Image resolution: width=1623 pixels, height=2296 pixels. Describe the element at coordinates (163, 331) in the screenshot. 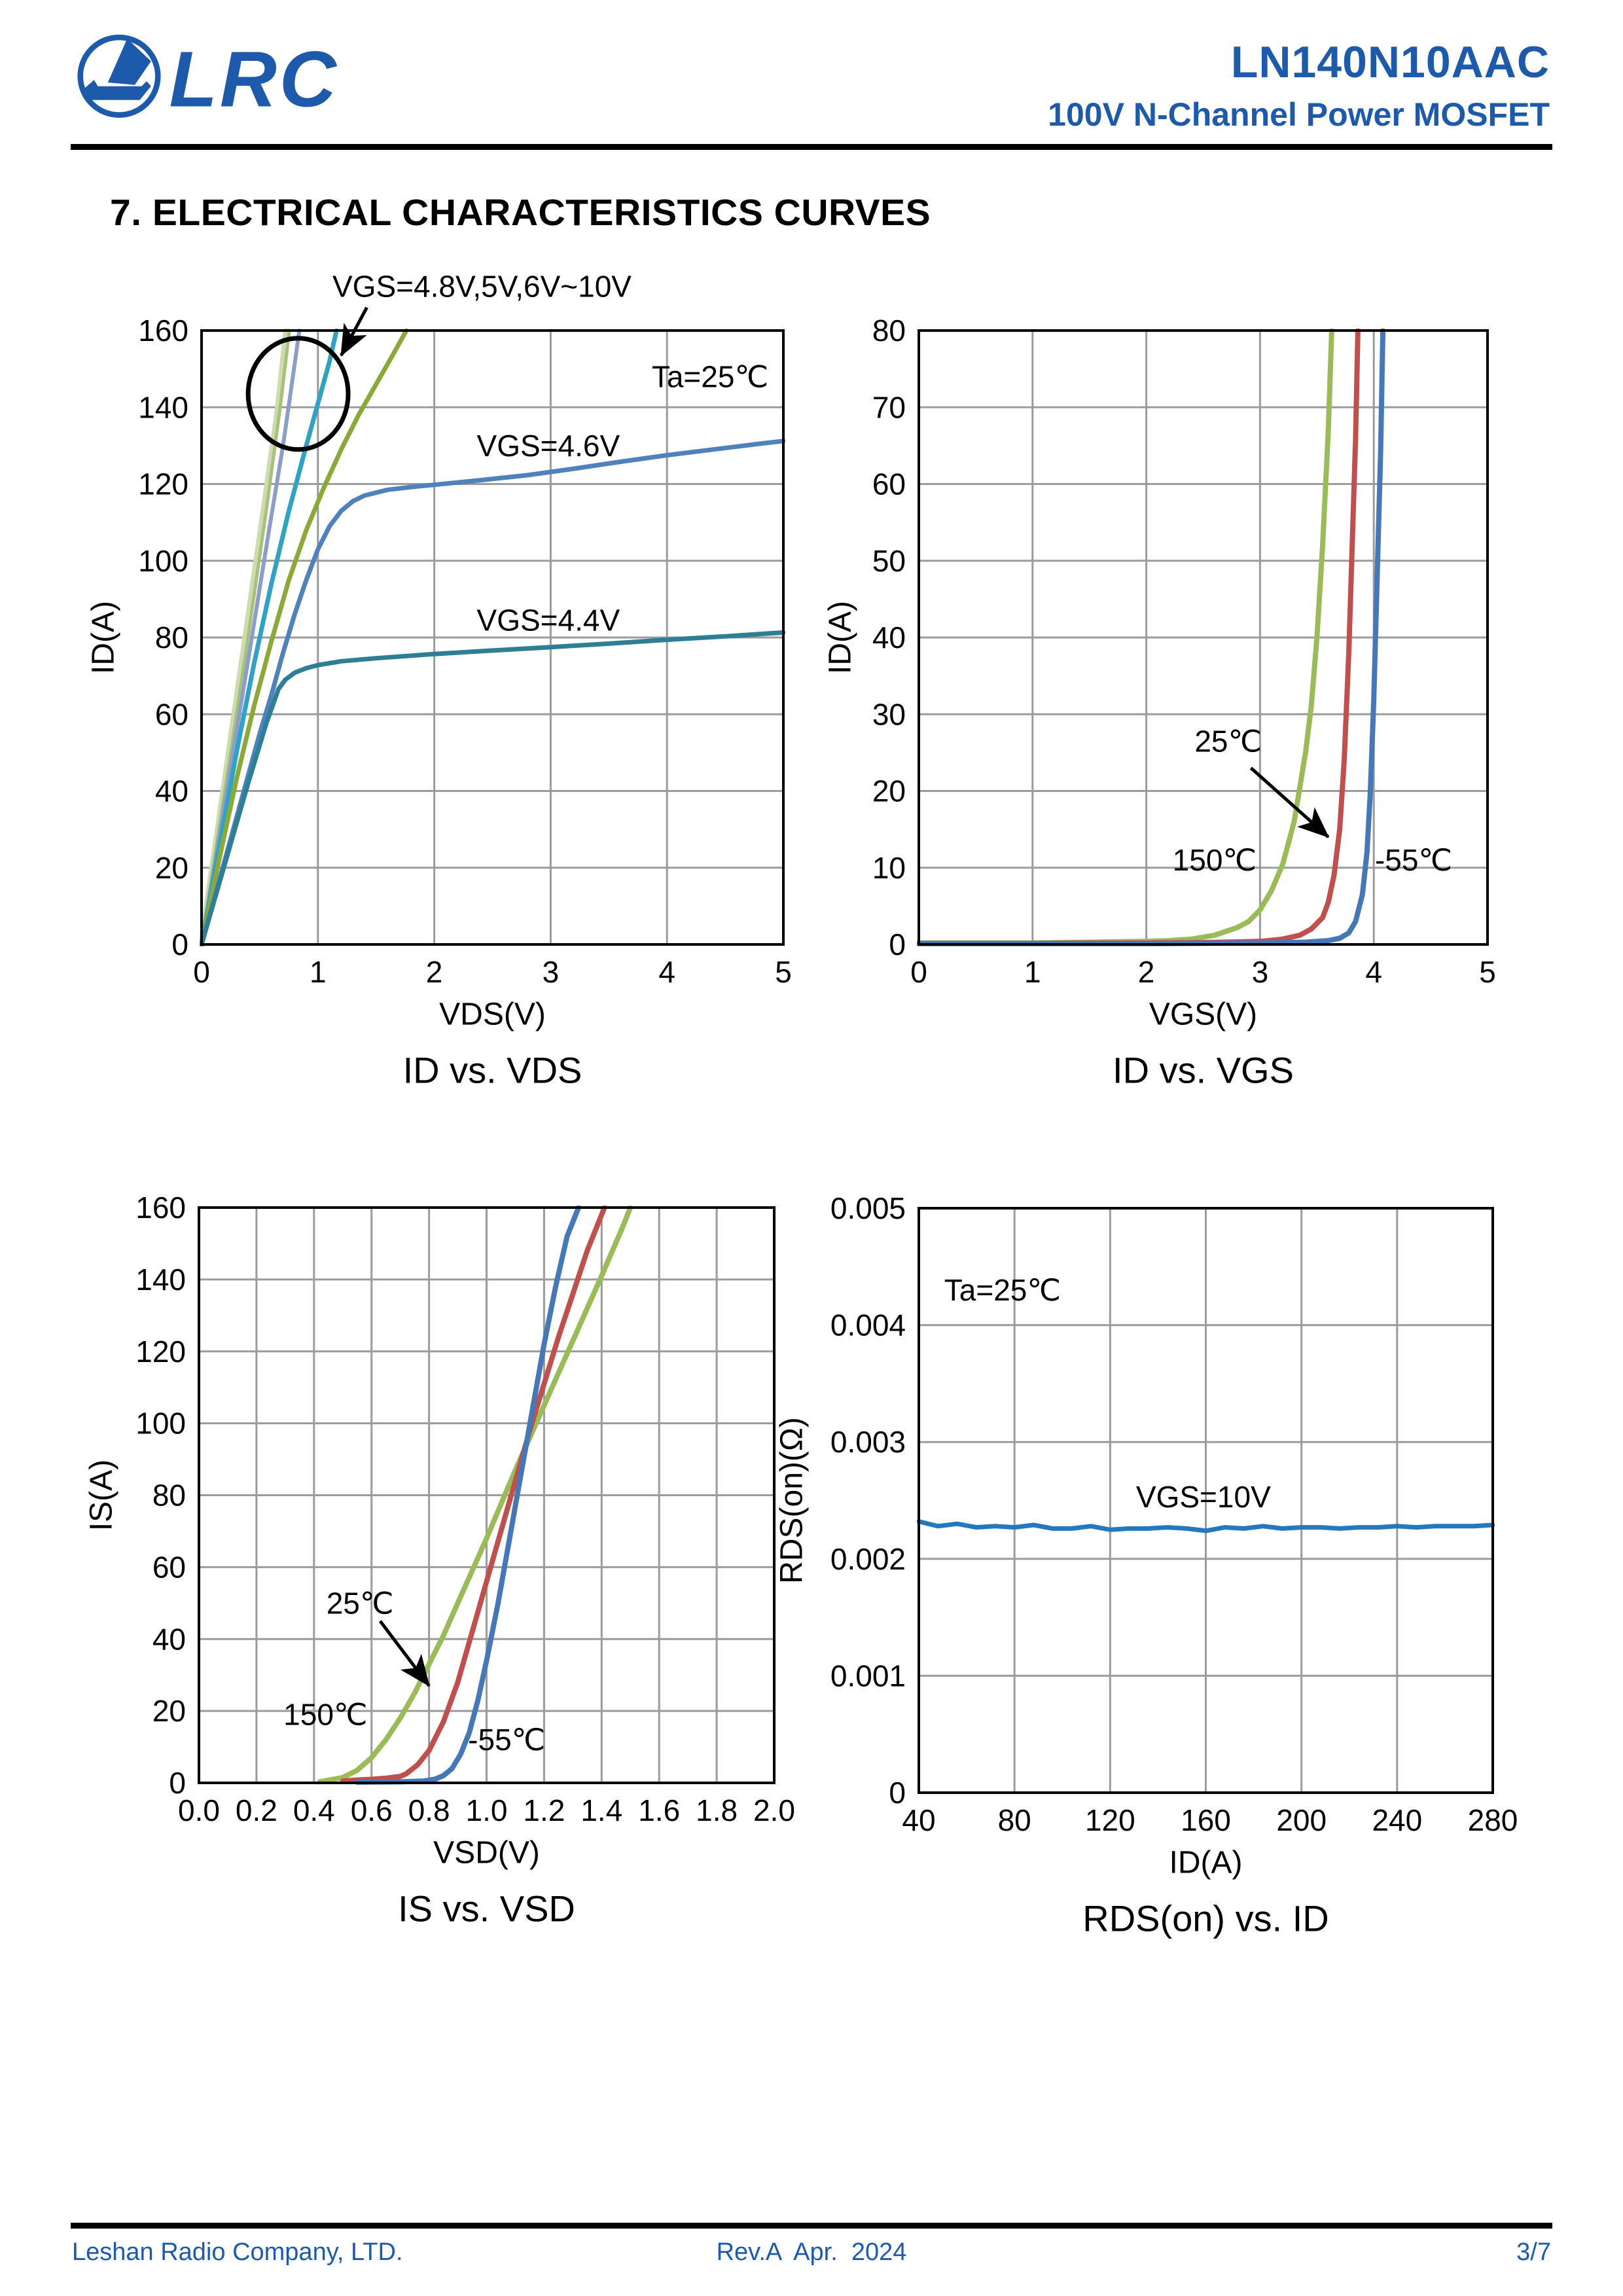

I see `svg-text: 160` at that location.